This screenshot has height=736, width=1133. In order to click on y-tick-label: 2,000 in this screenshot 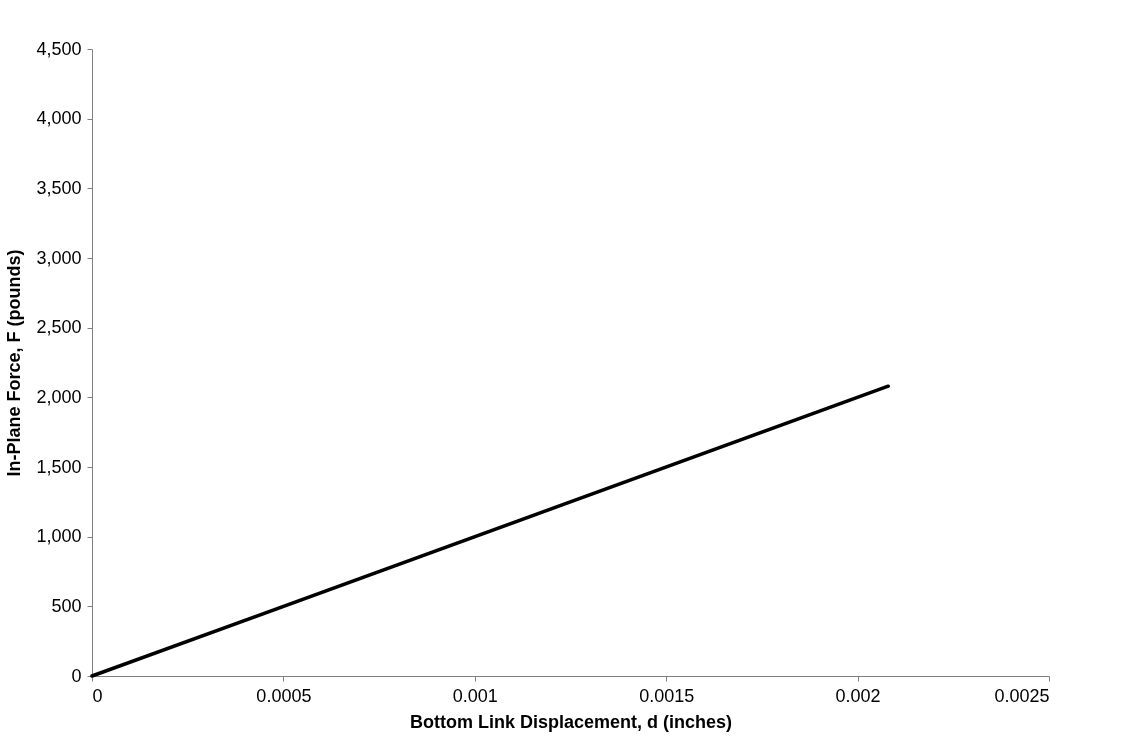, I will do `click(59, 396)`.